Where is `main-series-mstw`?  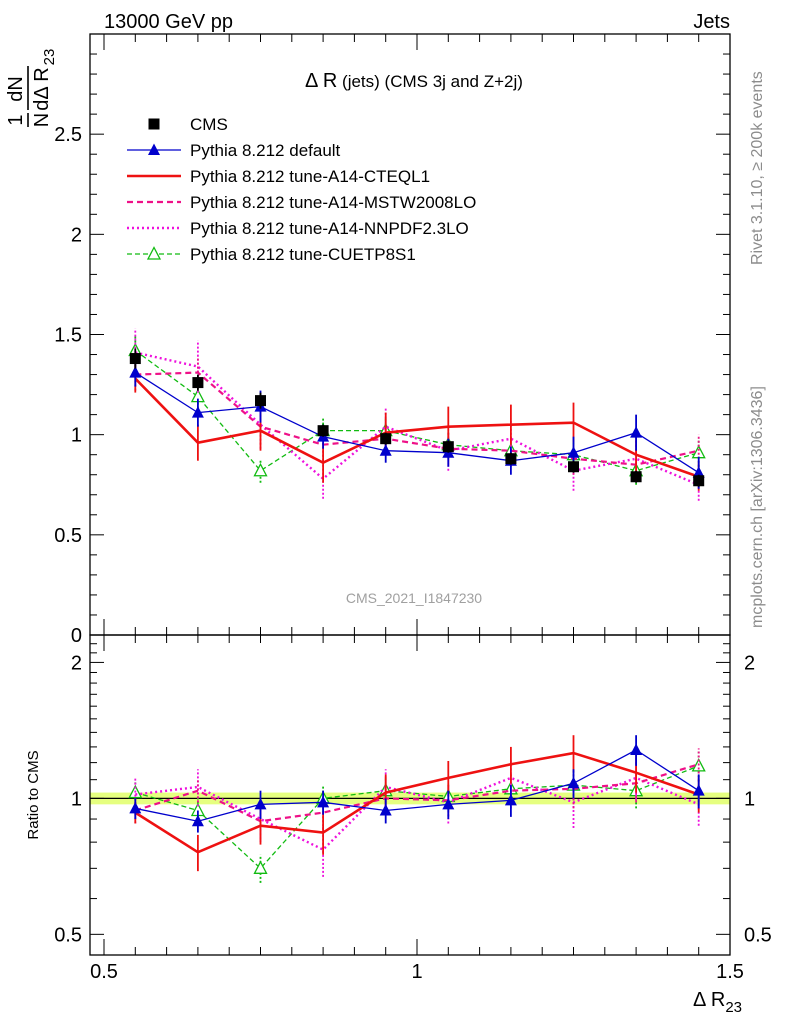 main-series-mstw is located at coordinates (417, 418).